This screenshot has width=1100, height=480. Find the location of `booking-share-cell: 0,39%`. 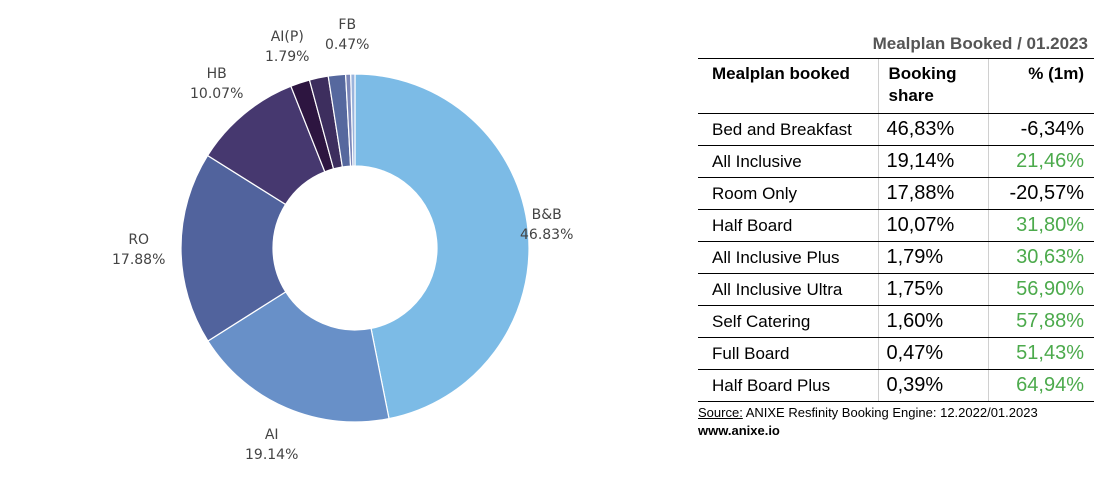

booking-share-cell: 0,39% is located at coordinates (932, 385).